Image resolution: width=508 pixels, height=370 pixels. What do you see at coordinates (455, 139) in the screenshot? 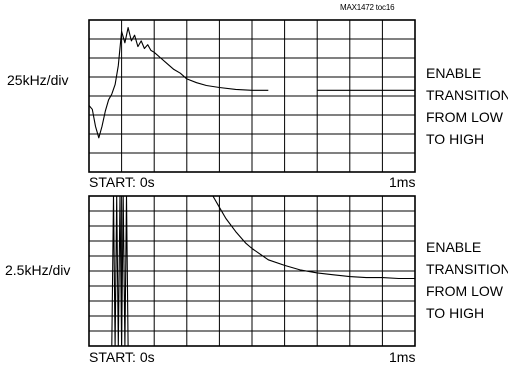
I see `annotation-top-line-4: TO HIGH` at bounding box center [455, 139].